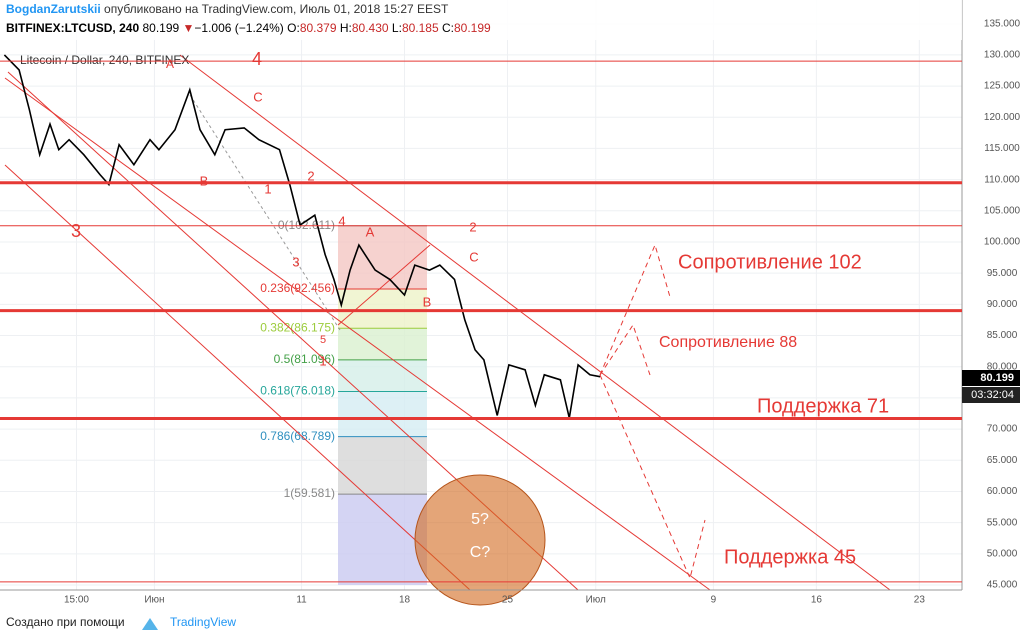 The width and height of the screenshot is (1021, 644). What do you see at coordinates (1002, 55) in the screenshot?
I see `y-tick-label: 130.000` at bounding box center [1002, 55].